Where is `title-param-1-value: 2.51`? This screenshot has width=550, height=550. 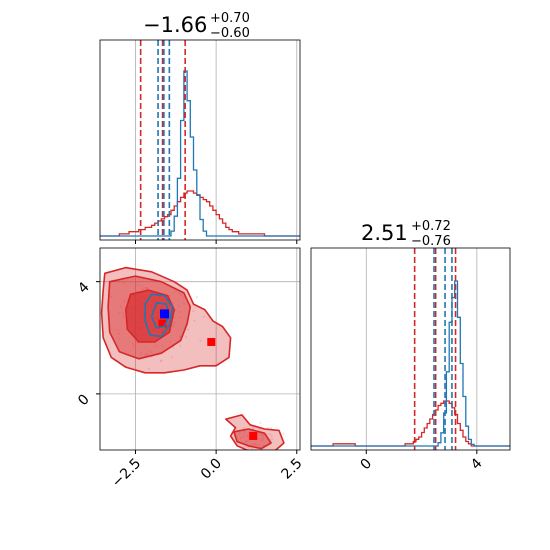 title-param-1-value: 2.51 is located at coordinates (384, 233).